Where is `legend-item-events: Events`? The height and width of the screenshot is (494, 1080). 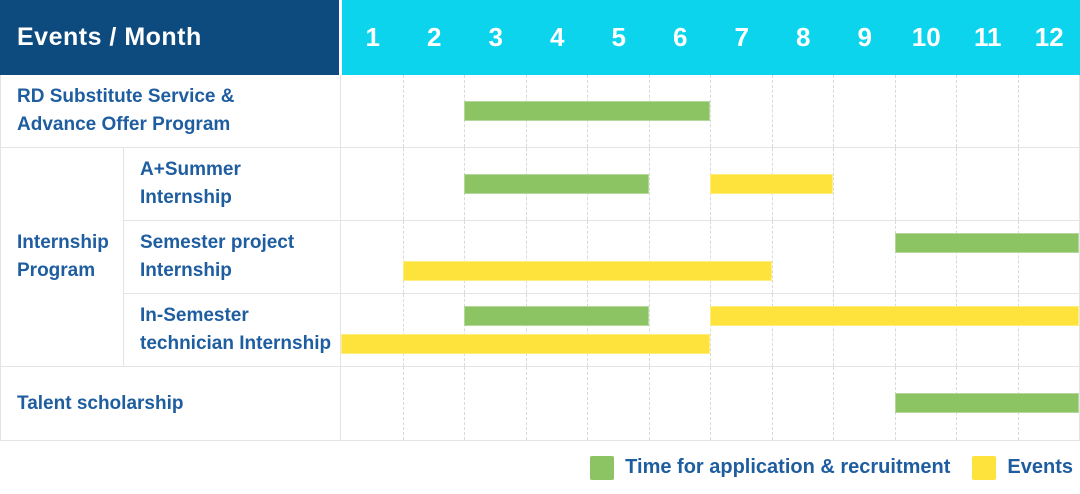
legend-item-events: Events is located at coordinates (1022, 467).